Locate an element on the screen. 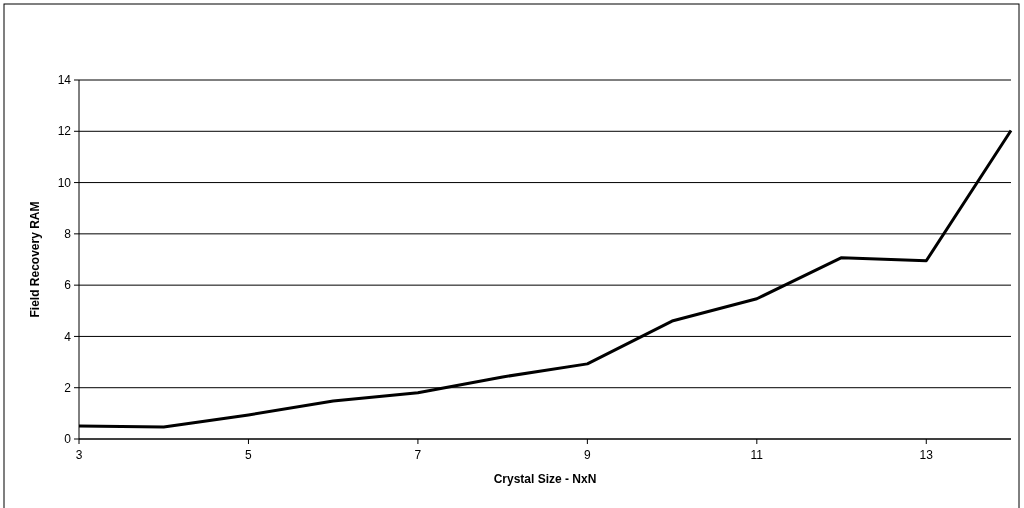 This screenshot has height=508, width=1024. x-tick-label: 7 is located at coordinates (418, 455).